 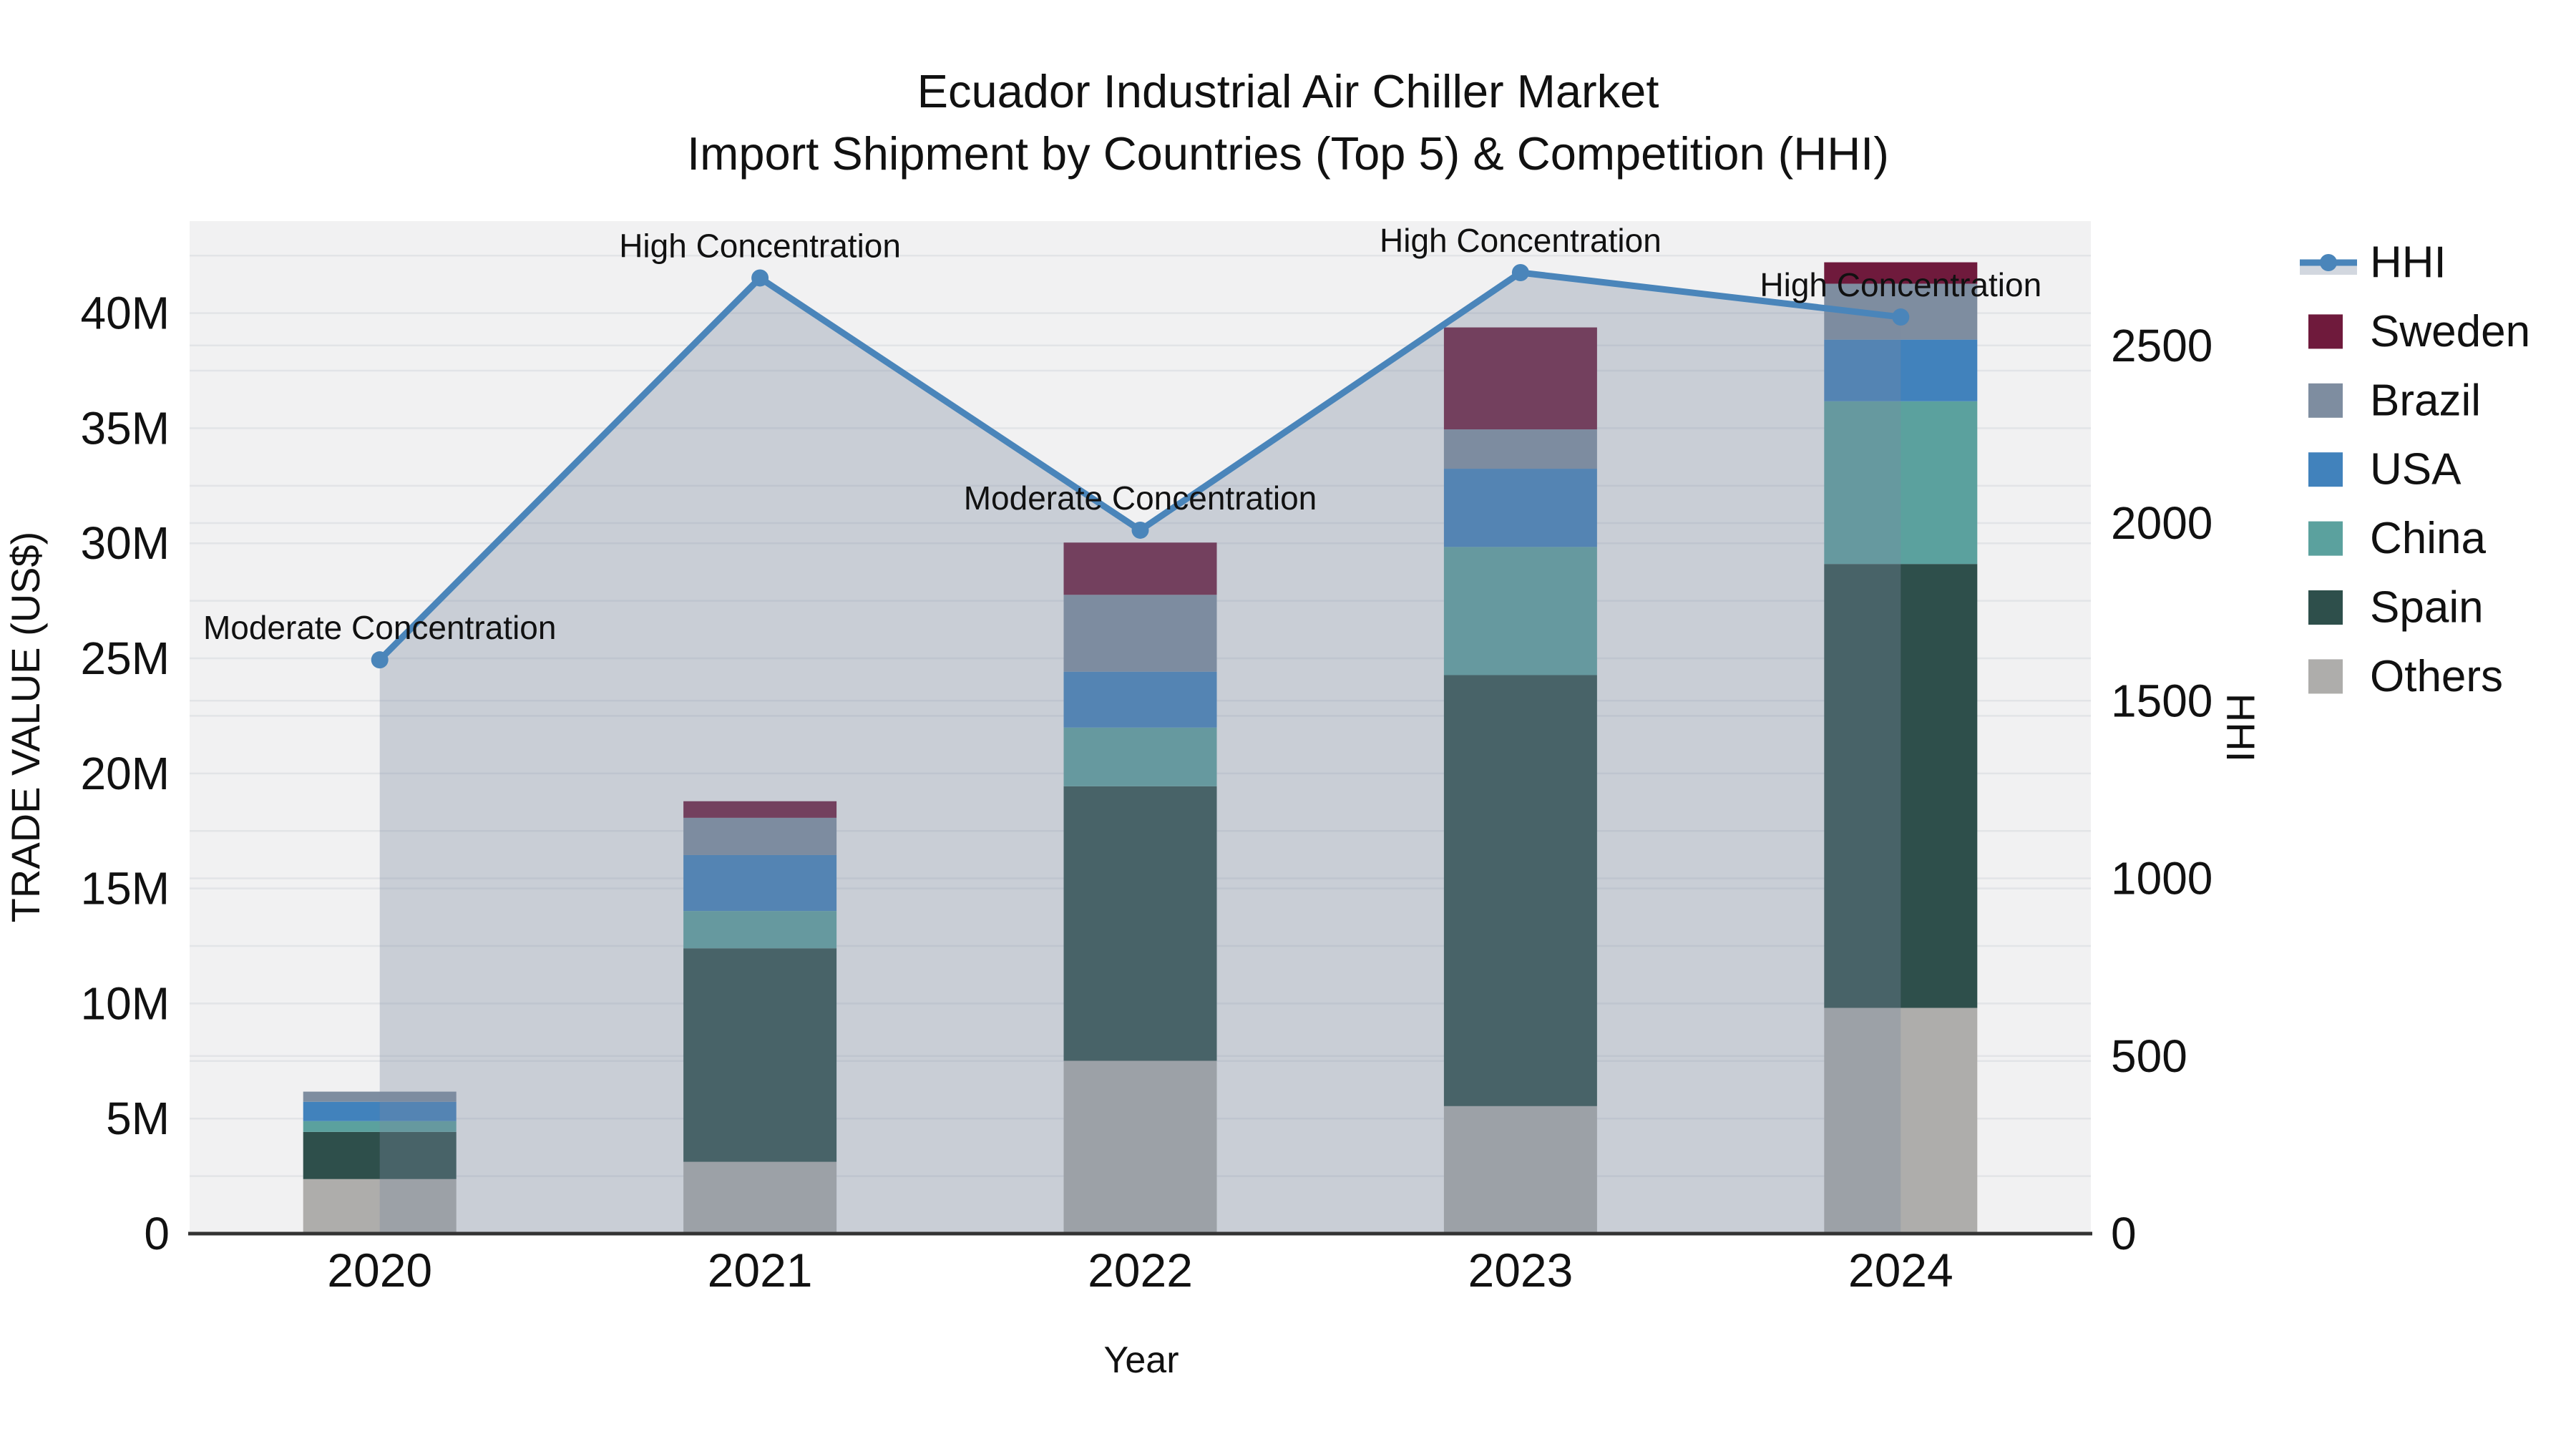 I want to click on legend-item-spain: Spain, so click(x=2396, y=608).